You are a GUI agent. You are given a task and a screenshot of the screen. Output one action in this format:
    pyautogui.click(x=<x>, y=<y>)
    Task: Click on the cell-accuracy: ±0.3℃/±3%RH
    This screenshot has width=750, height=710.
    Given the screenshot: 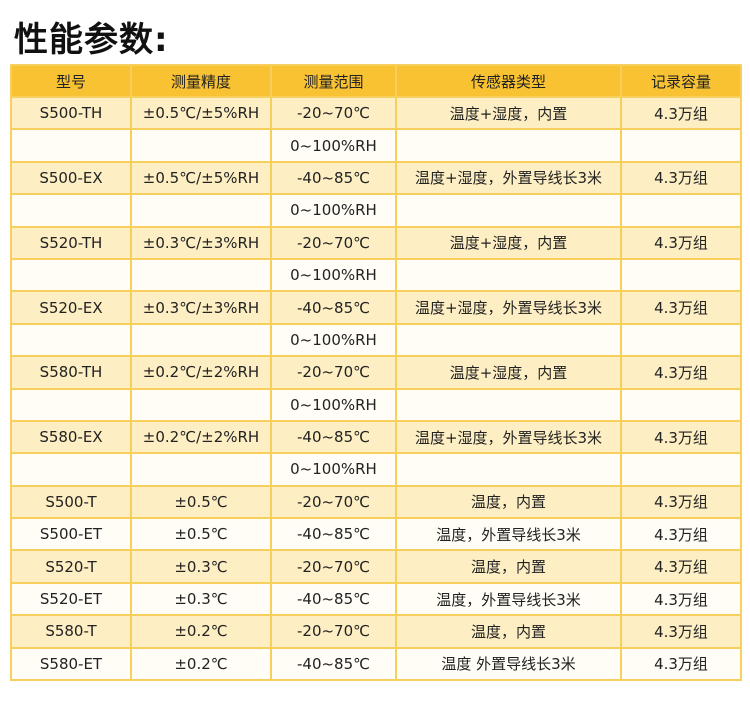 What is the action you would take?
    pyautogui.click(x=201, y=307)
    